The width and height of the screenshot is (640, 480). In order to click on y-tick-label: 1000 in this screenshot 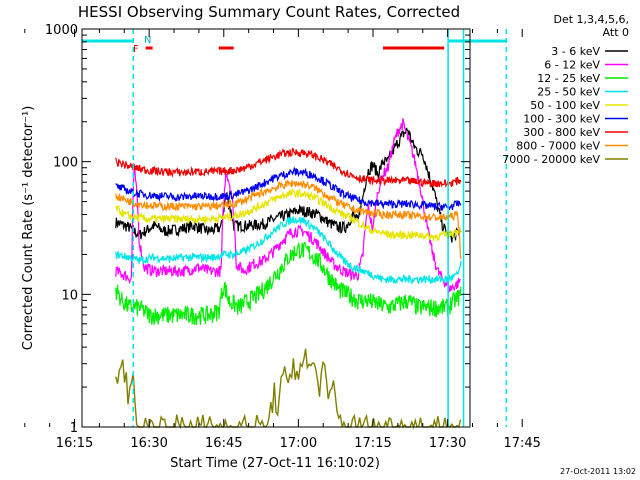, I will do `click(61, 30)`.